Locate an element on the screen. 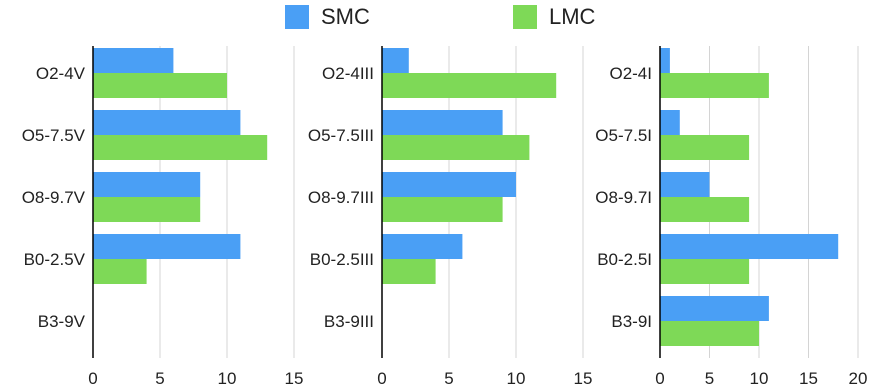  x-tick-label-2-0: 0 is located at coordinates (381, 378).